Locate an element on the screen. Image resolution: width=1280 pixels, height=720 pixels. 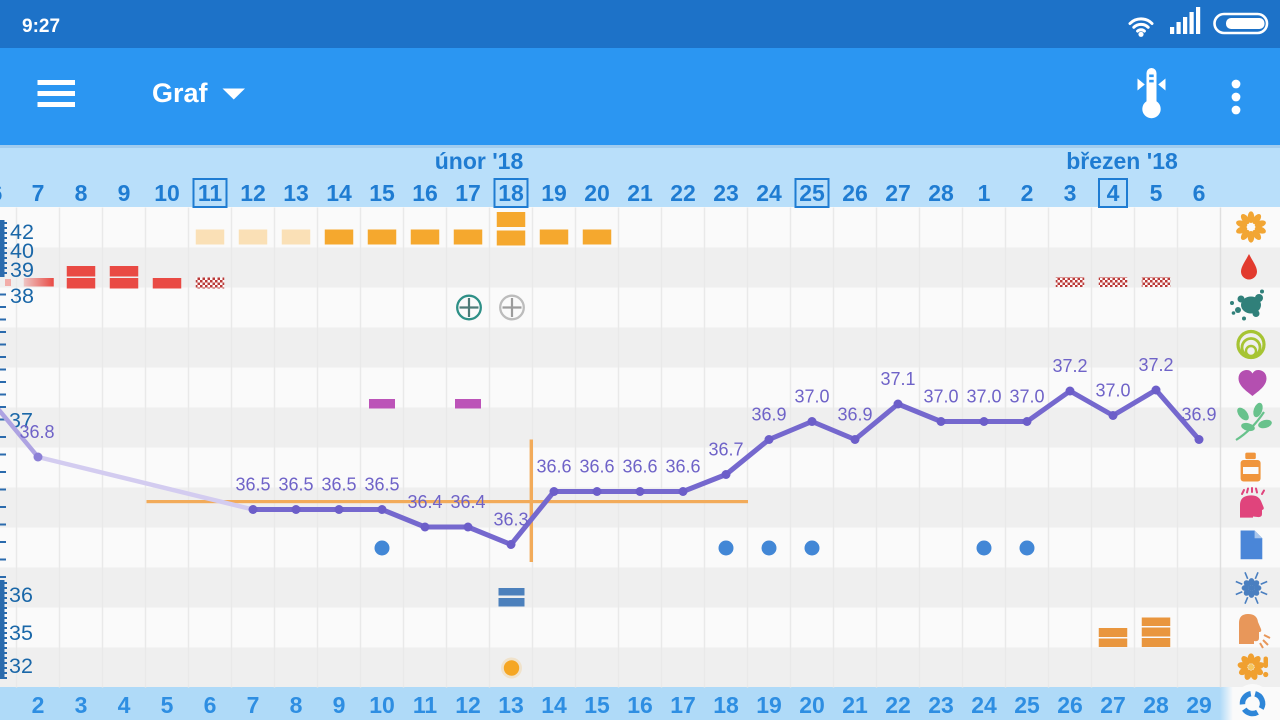
svg-text: 36 is located at coordinates (21, 595).